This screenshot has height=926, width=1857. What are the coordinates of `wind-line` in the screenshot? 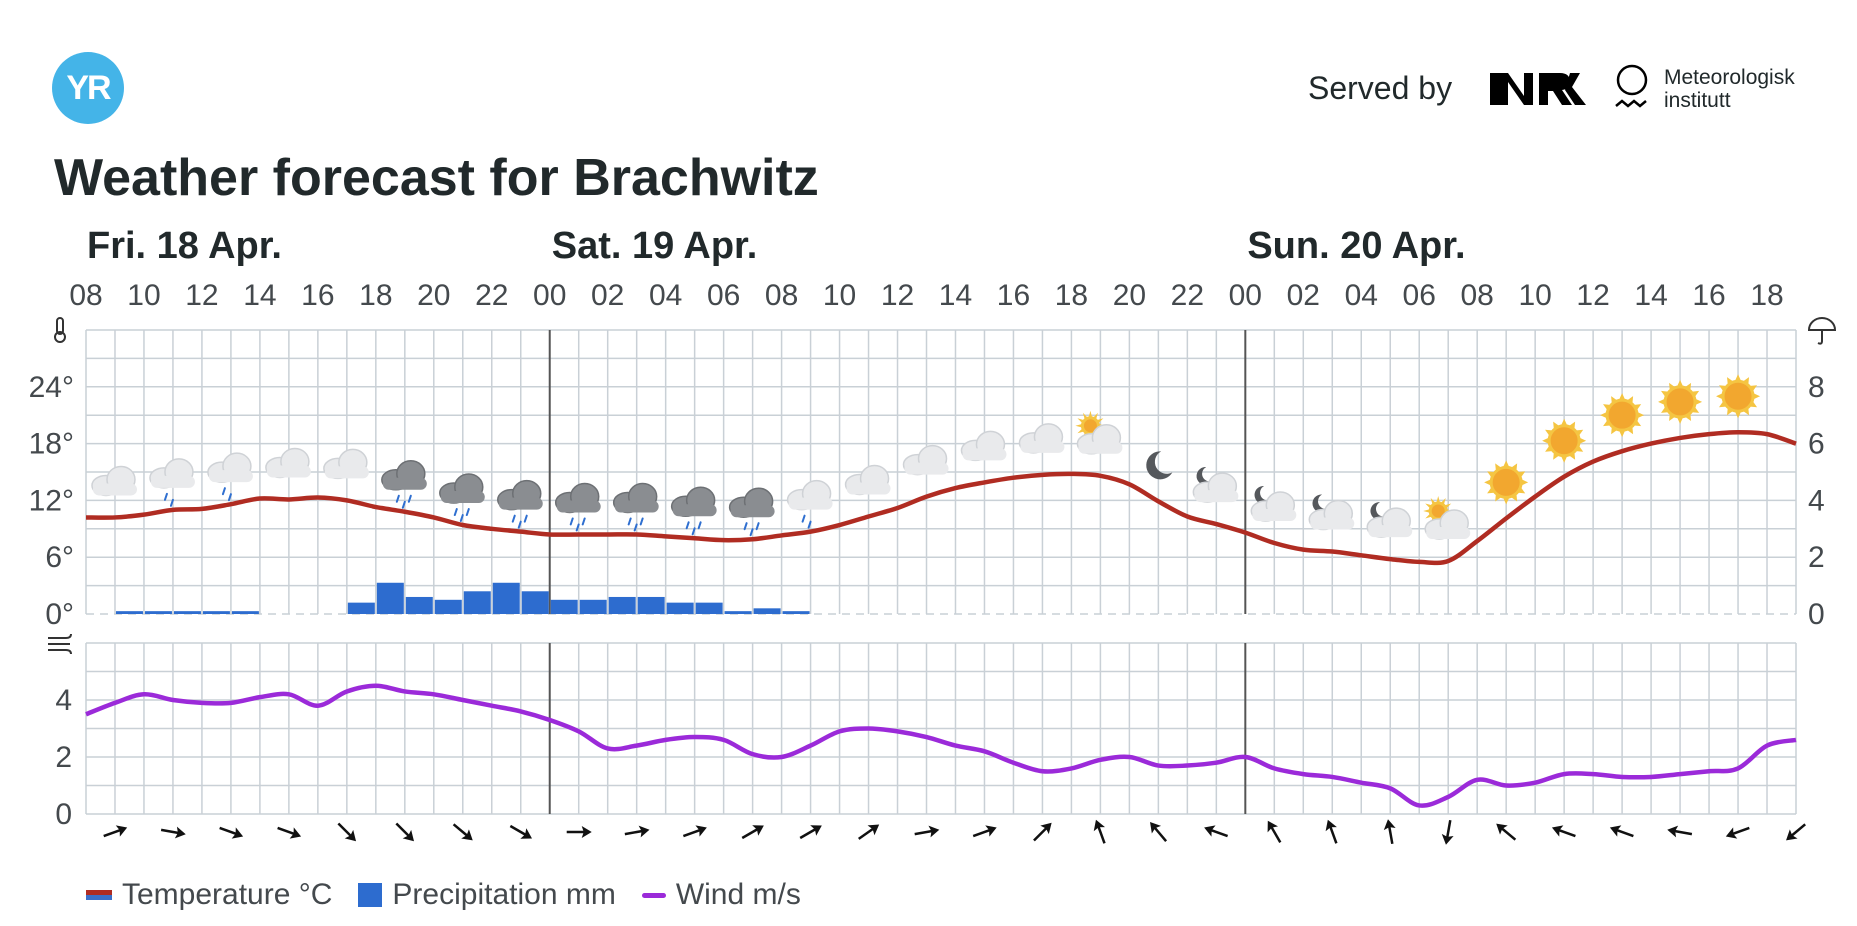 It's located at (941, 745).